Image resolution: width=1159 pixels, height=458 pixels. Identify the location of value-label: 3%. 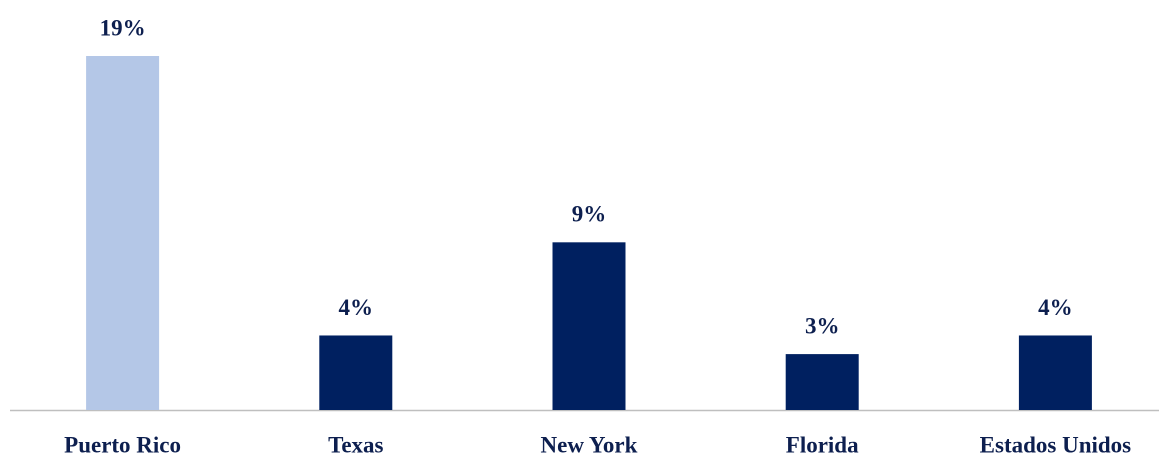
(822, 325).